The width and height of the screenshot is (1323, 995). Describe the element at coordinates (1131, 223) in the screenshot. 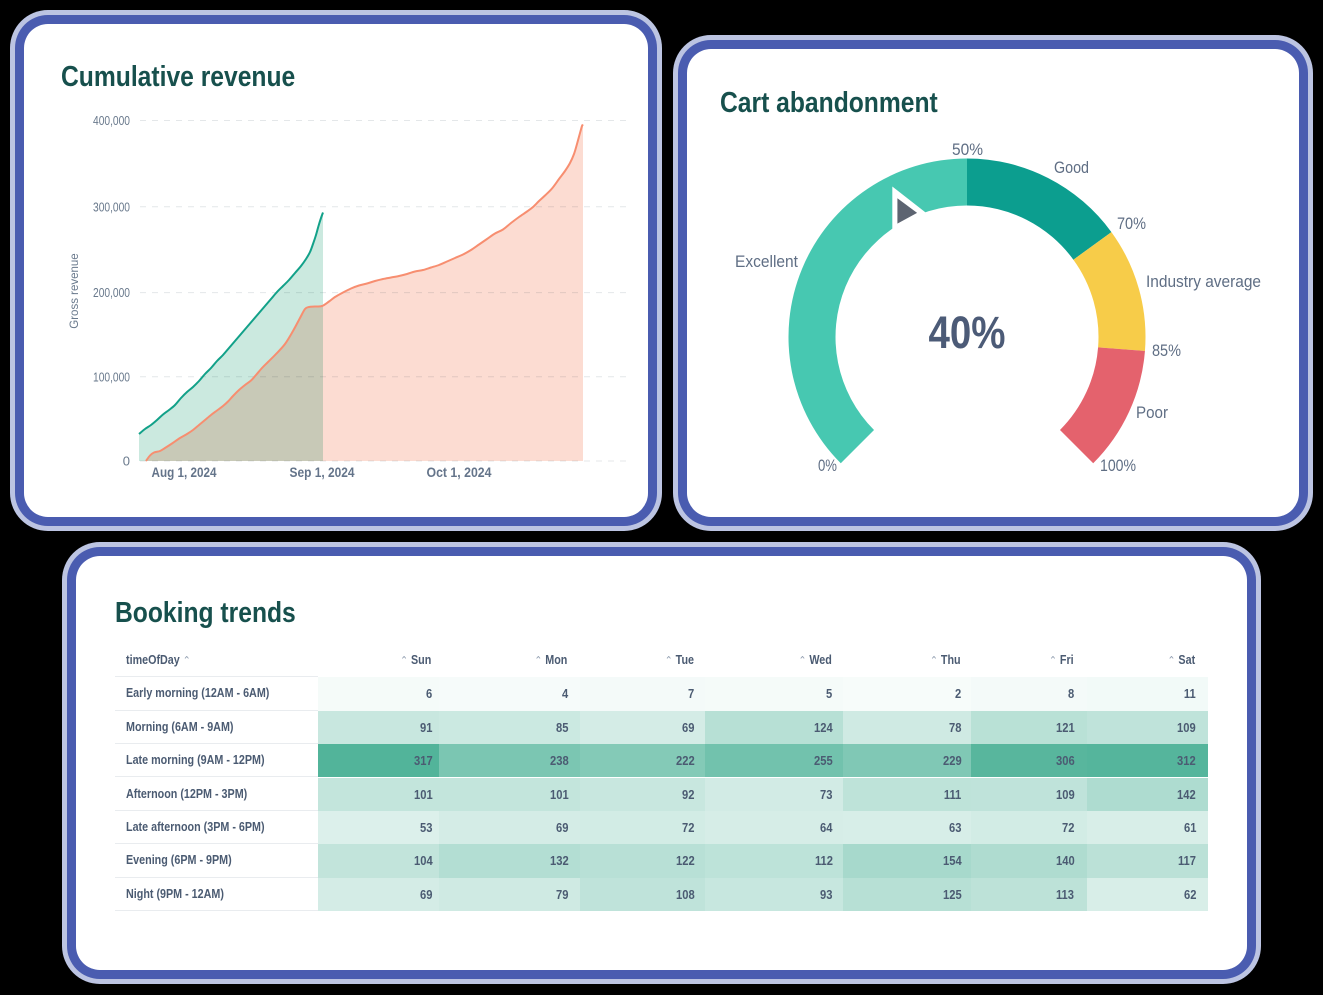

I see `svg-text: 70%` at that location.